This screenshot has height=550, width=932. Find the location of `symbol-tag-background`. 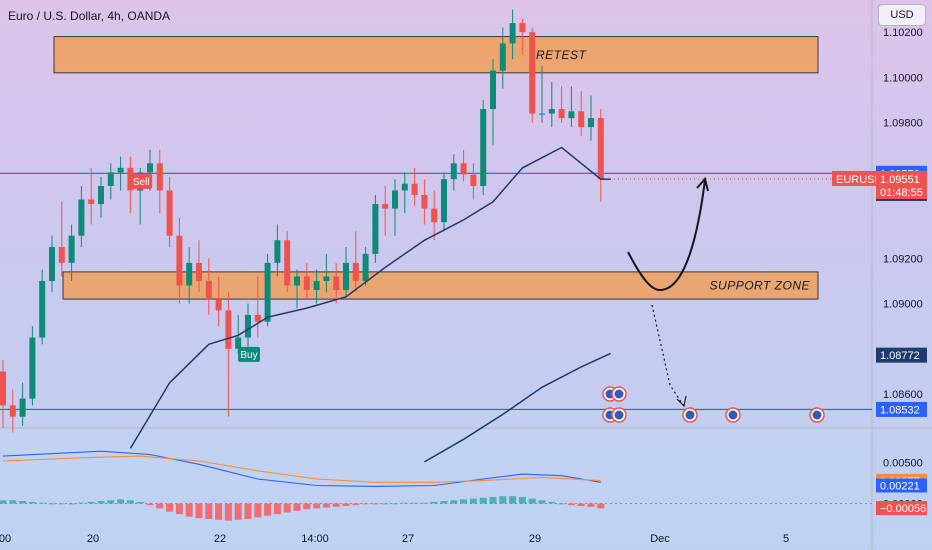

symbol-tag-background is located at coordinates (854, 178).